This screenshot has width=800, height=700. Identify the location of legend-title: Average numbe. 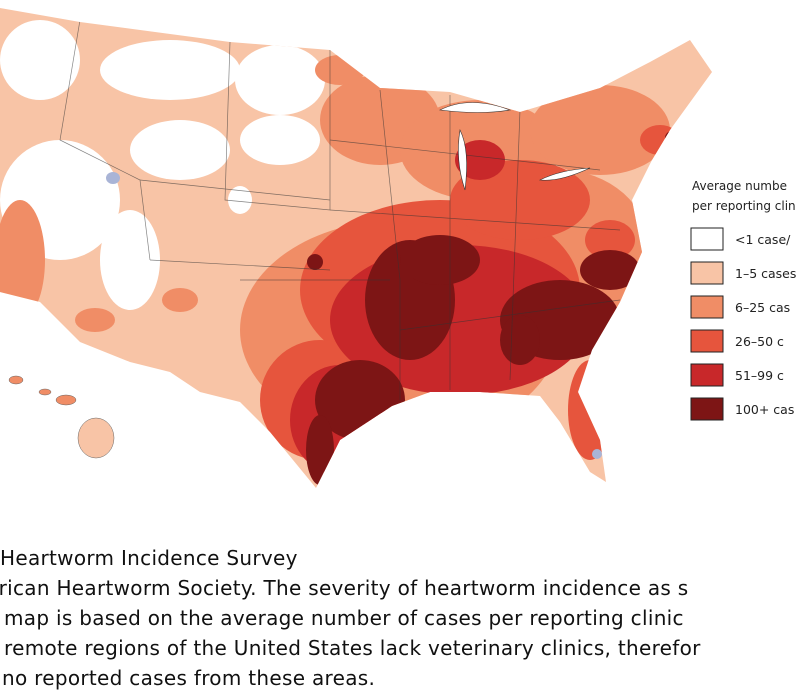
(739, 186).